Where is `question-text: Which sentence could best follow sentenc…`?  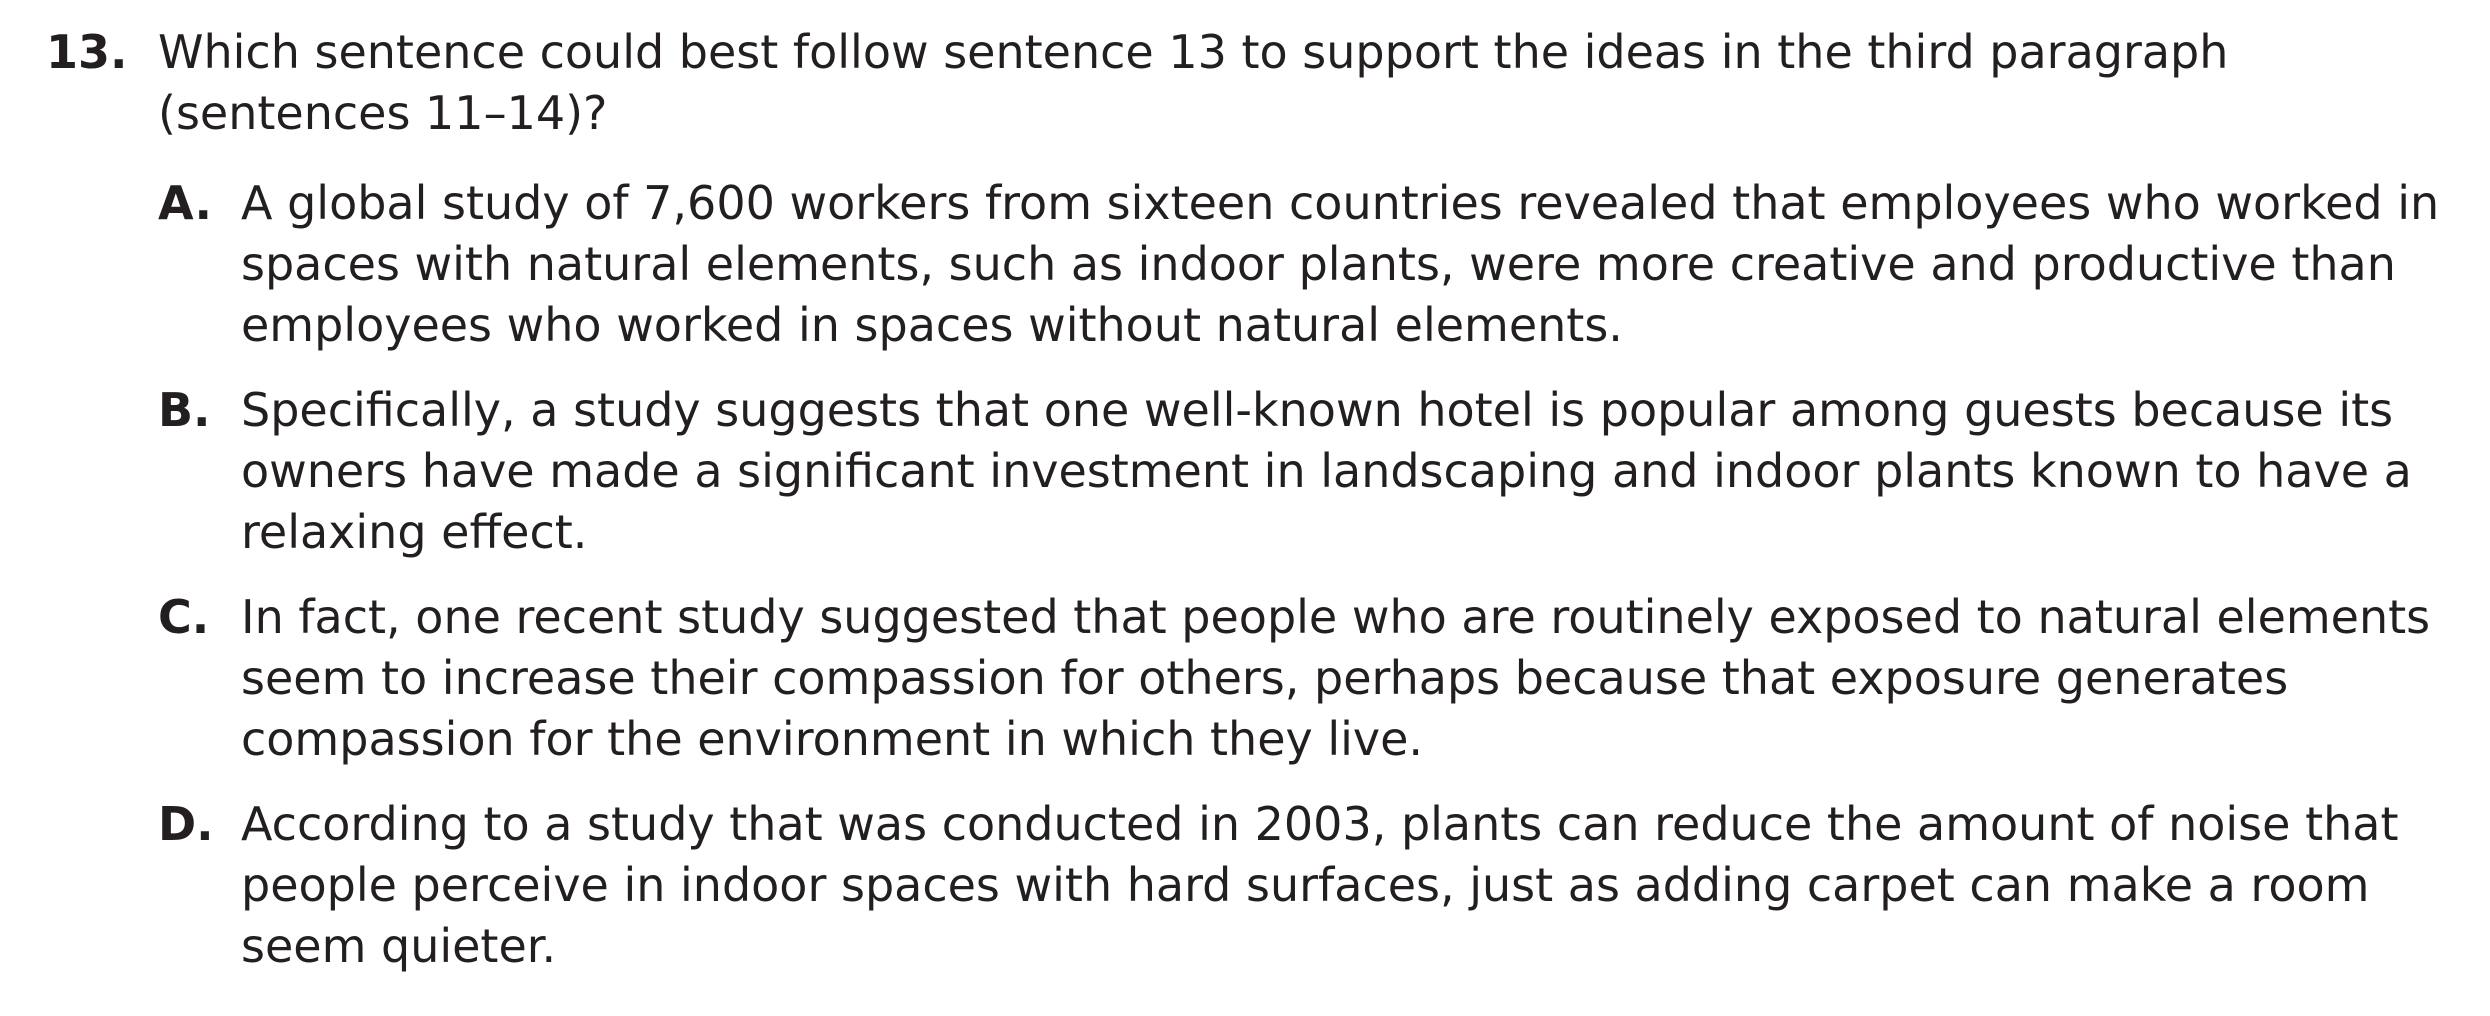 question-text: Which sentence could best follow sentenc… is located at coordinates (1193, 82).